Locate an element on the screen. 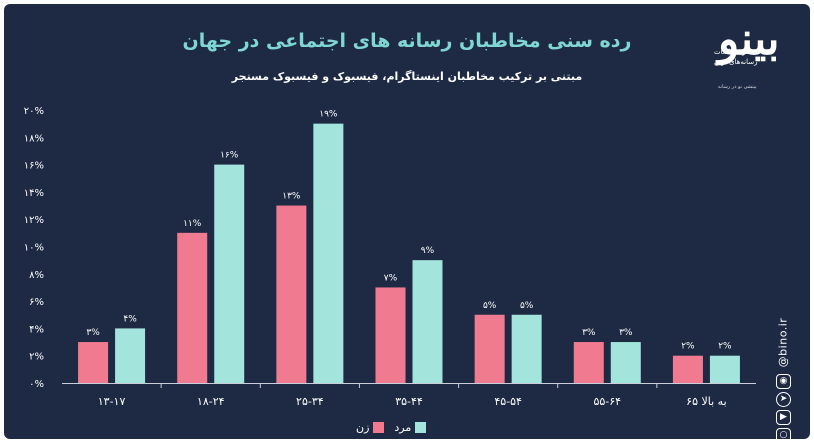 The width and height of the screenshot is (814, 443). x-tick-label: ۲۵-۳۴ is located at coordinates (310, 401).